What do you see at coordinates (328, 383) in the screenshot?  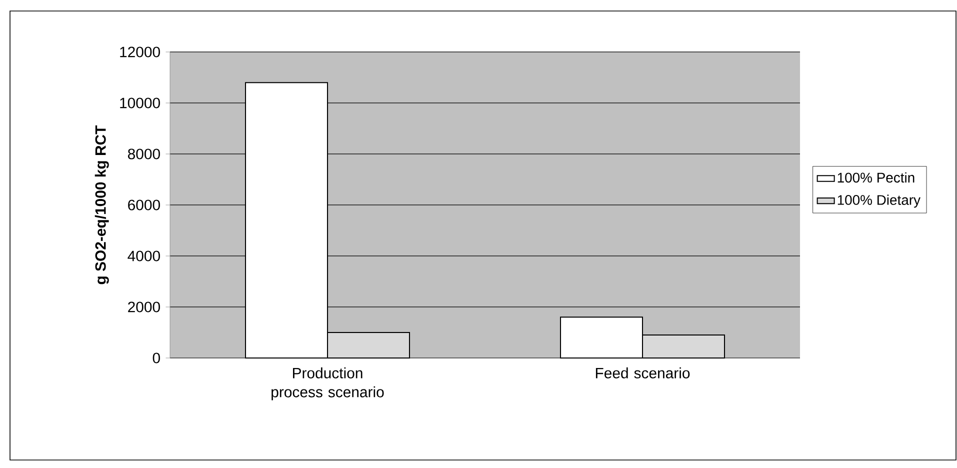 I see `x-tick-label: Production process scenario` at bounding box center [328, 383].